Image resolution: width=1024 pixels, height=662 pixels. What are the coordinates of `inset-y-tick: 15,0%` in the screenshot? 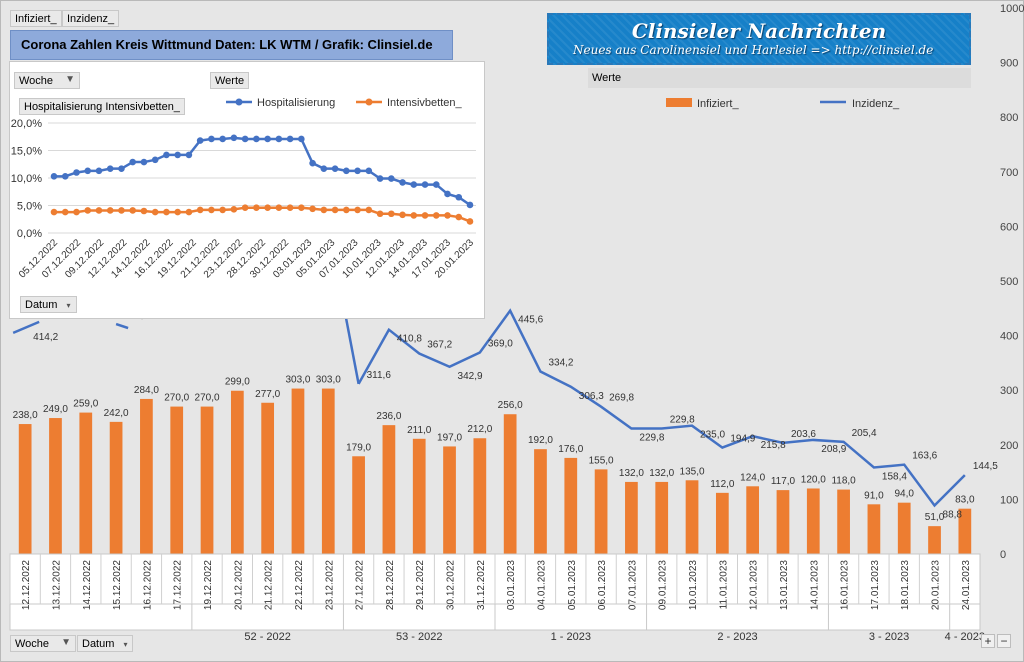 It's located at (26, 152).